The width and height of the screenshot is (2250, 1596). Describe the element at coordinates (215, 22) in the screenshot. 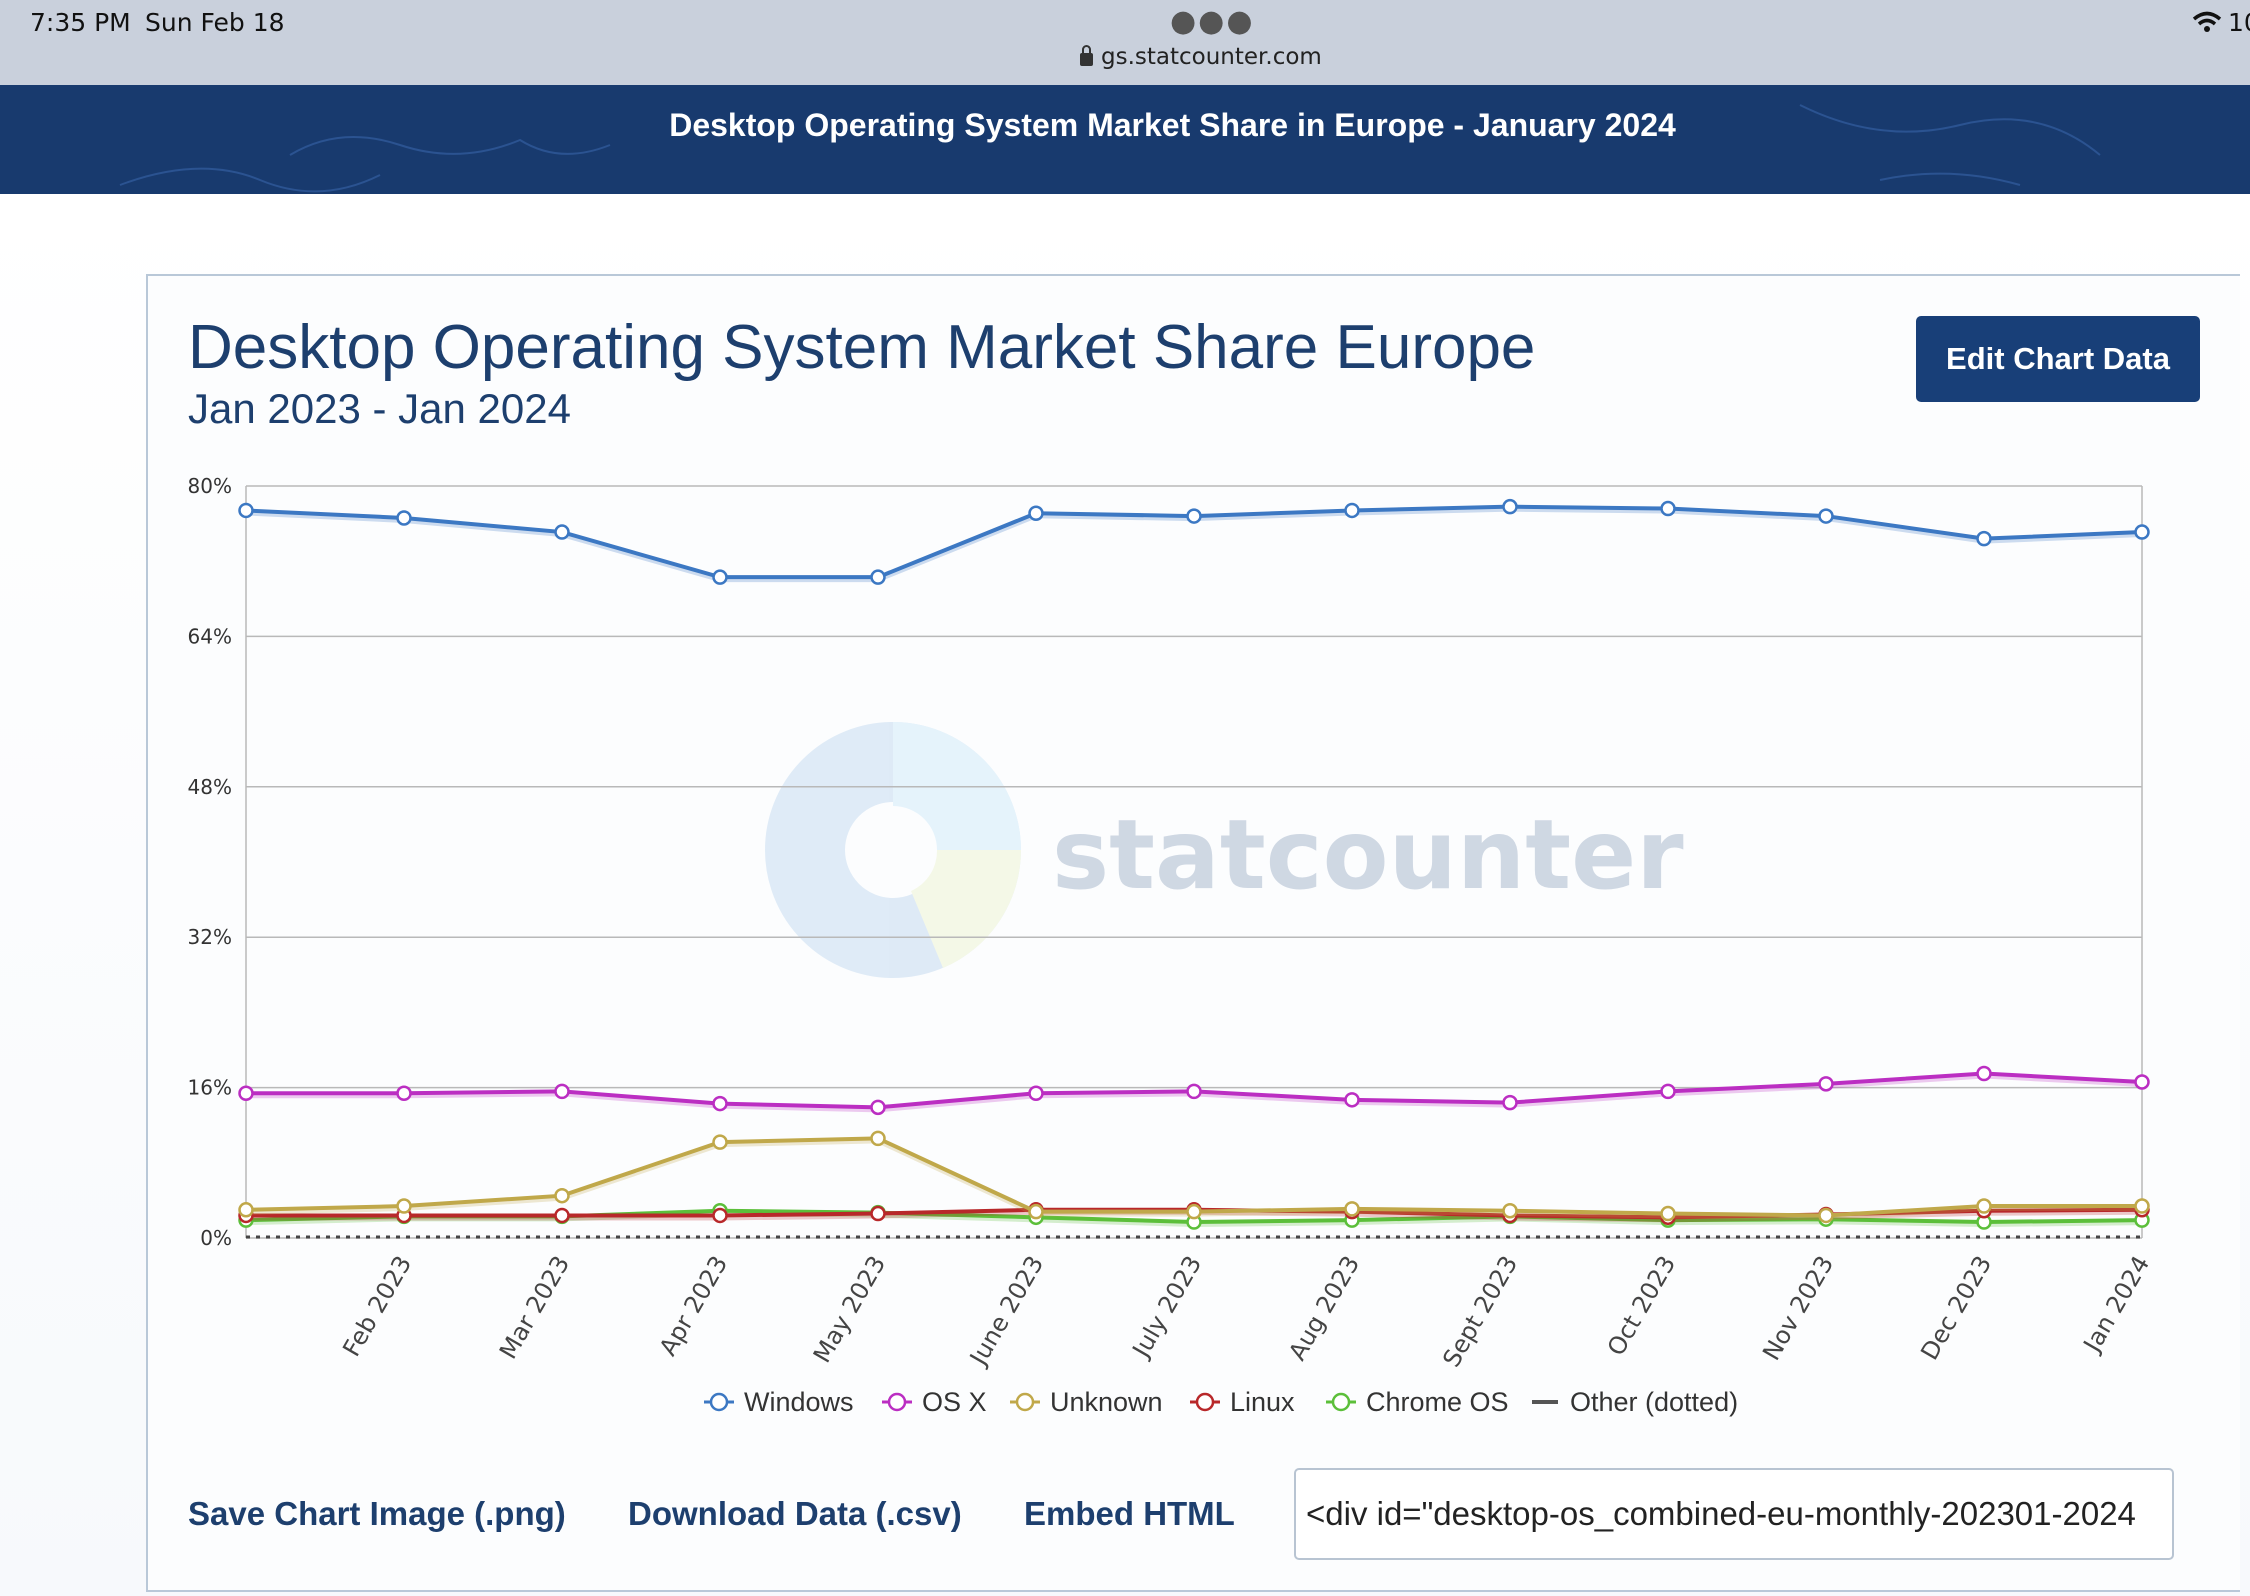

I see `status-date: Sun Feb 18` at that location.